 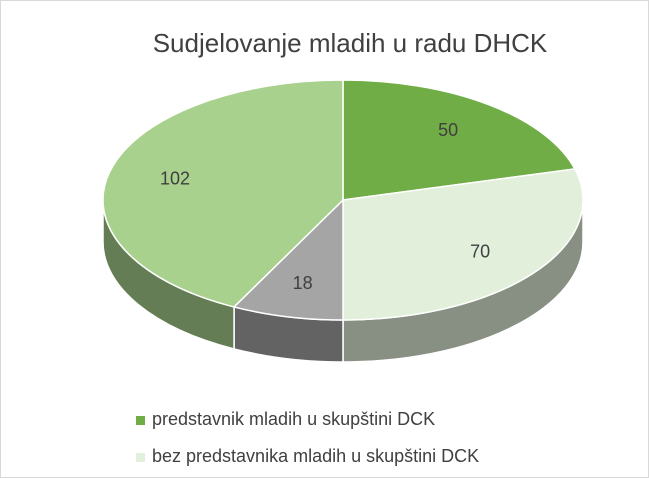 I want to click on legend-label: predstavnik mladih u skupštini DCK, so click(x=293, y=419).